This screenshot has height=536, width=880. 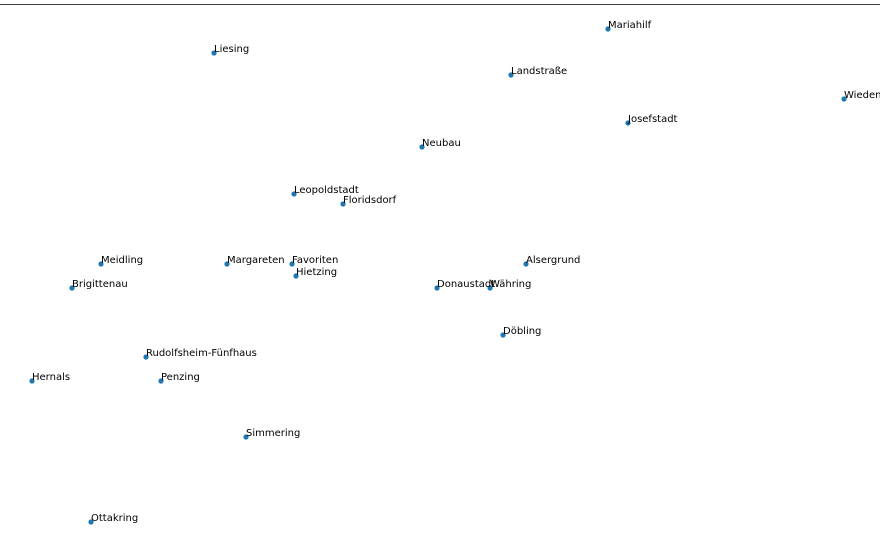 What do you see at coordinates (201, 353) in the screenshot?
I see `point-label: Rudolfsheim-Fünfhaus` at bounding box center [201, 353].